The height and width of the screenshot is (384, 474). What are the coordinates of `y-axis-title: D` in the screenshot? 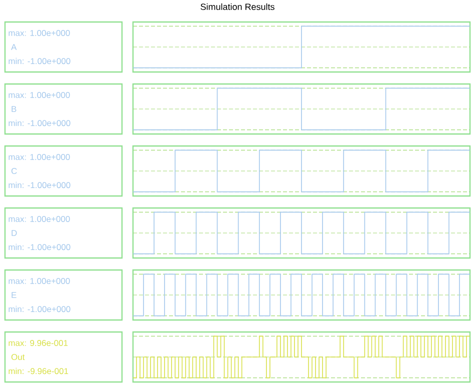 It's located at (14, 233).